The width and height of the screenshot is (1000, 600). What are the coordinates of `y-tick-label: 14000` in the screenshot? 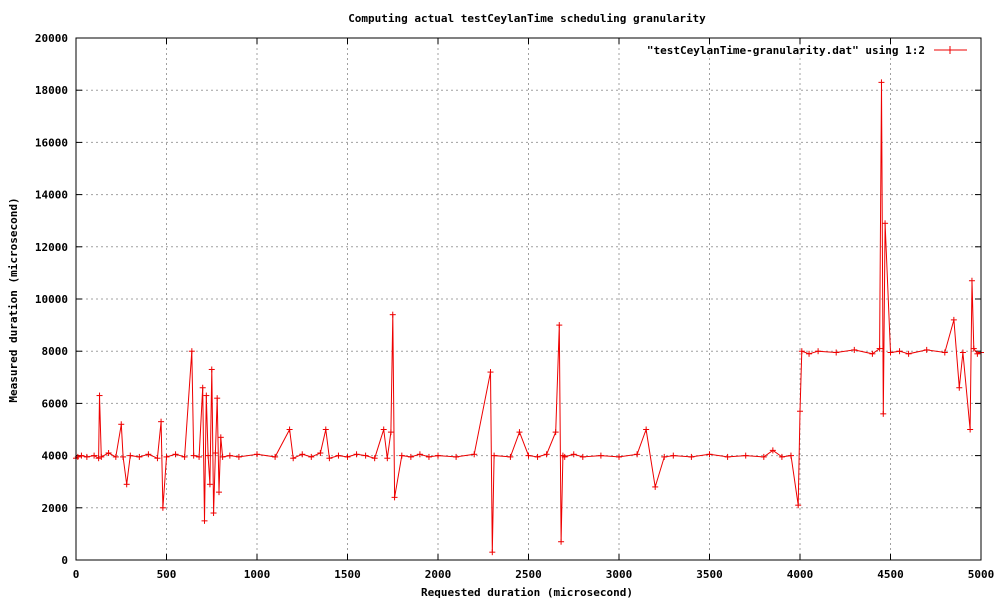 It's located at (51, 195).